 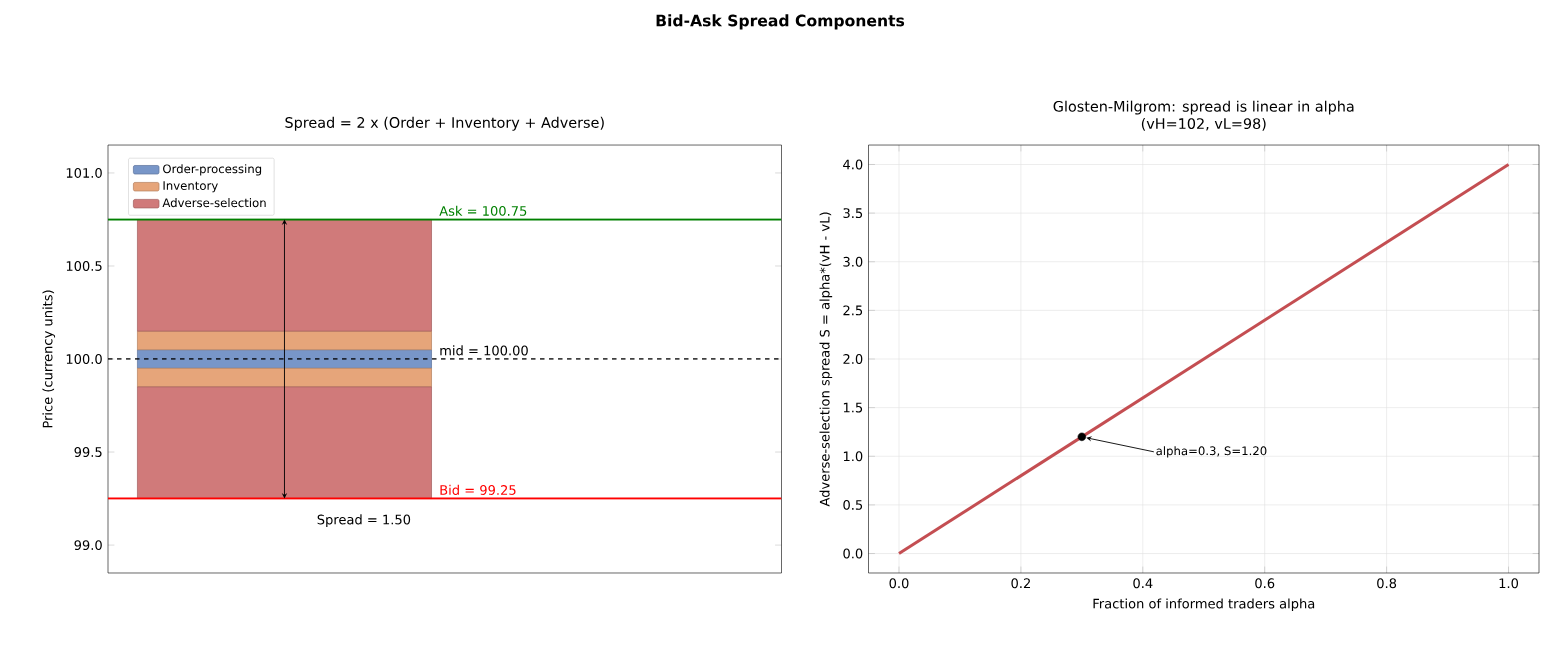 What do you see at coordinates (853, 359) in the screenshot?
I see `y-tick-label: 2.0` at bounding box center [853, 359].